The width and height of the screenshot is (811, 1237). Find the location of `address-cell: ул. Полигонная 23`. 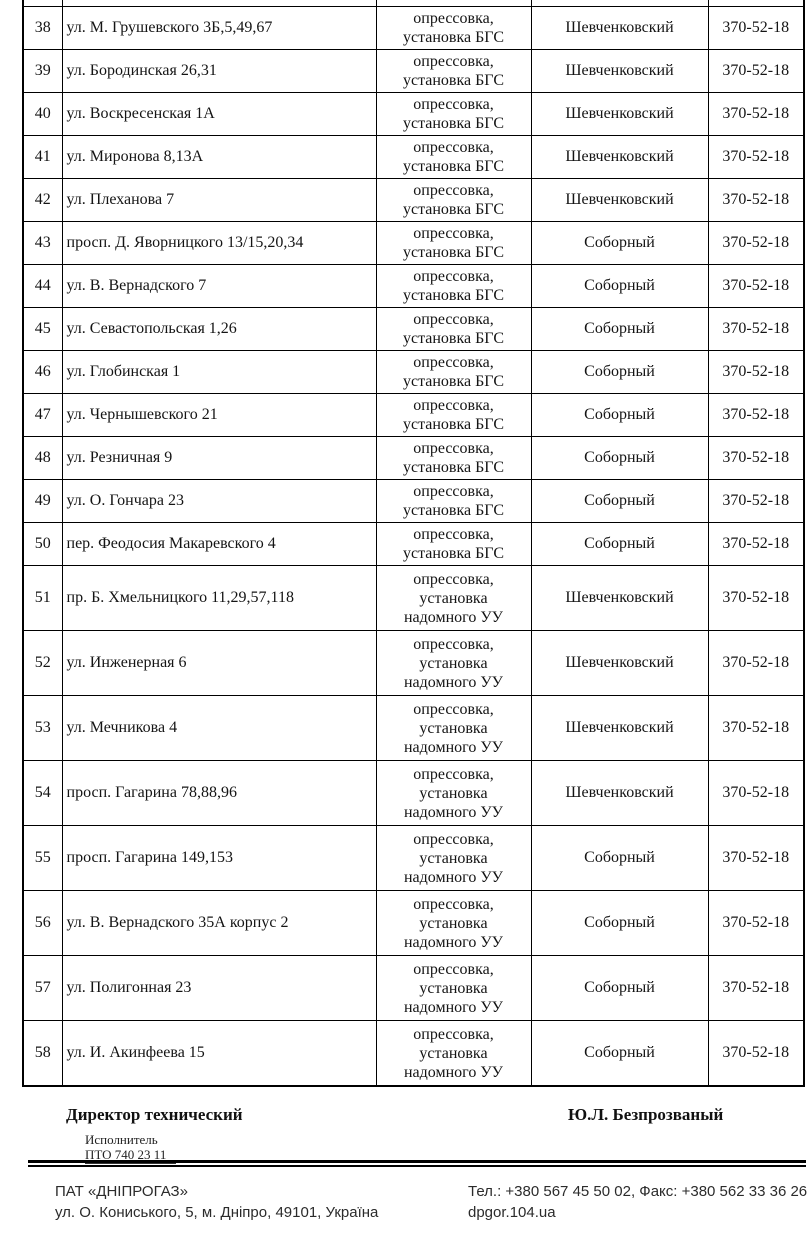

address-cell: ул. Полигонная 23 is located at coordinates (219, 988).